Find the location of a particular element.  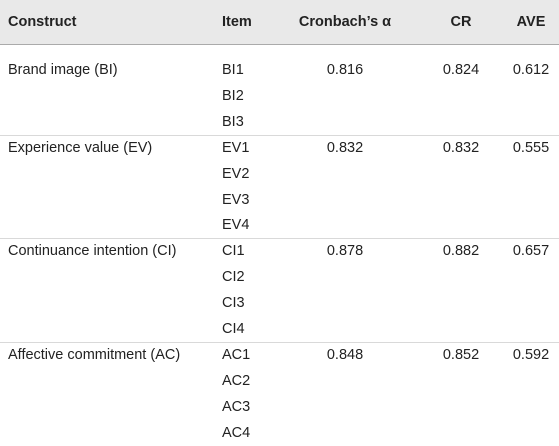

item-cell: AC1 is located at coordinates (236, 354).